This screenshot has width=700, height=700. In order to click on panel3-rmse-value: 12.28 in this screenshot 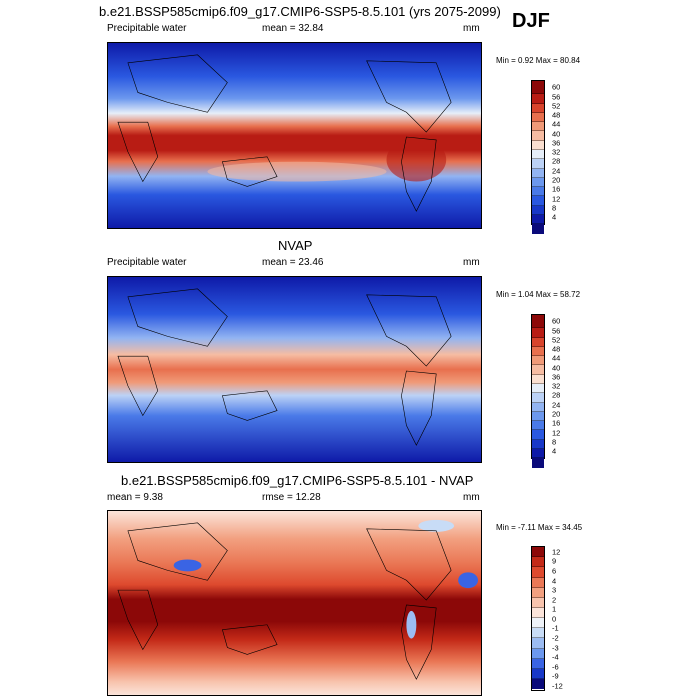, I will do `click(308, 497)`.